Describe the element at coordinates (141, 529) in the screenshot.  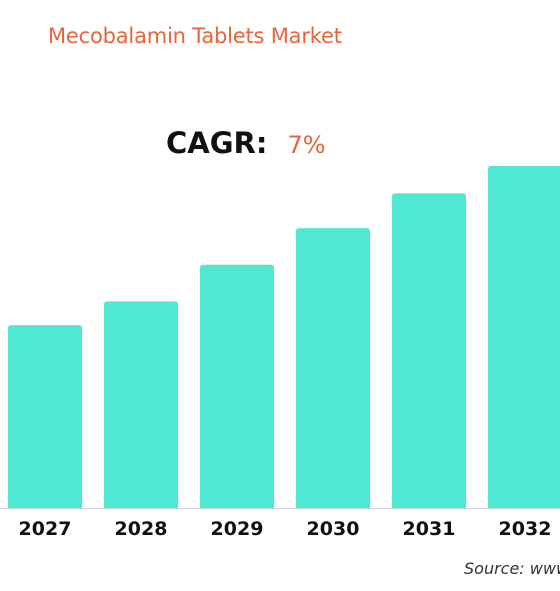
I see `x-tick-label: 2028` at that location.